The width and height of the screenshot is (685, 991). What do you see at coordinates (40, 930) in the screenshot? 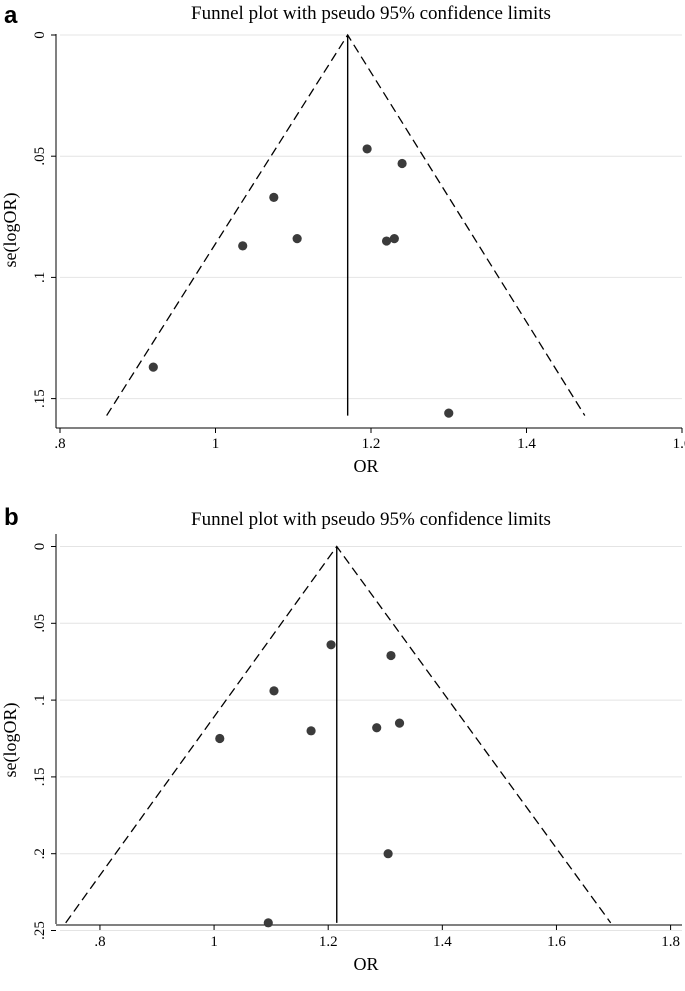
I see `y-tick-label: .25` at bounding box center [40, 930].